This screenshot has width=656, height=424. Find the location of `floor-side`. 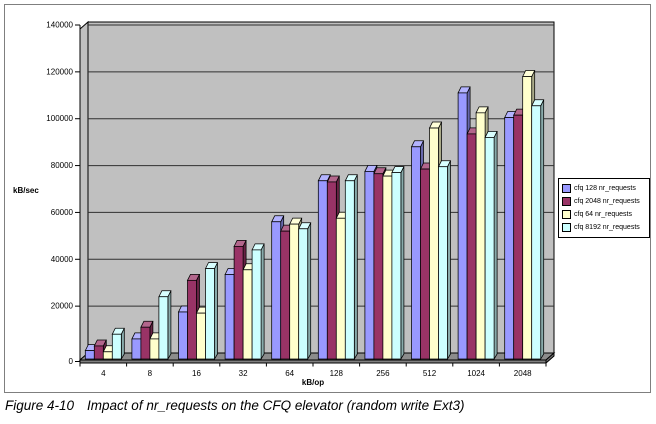

floor-side is located at coordinates (550, 358).